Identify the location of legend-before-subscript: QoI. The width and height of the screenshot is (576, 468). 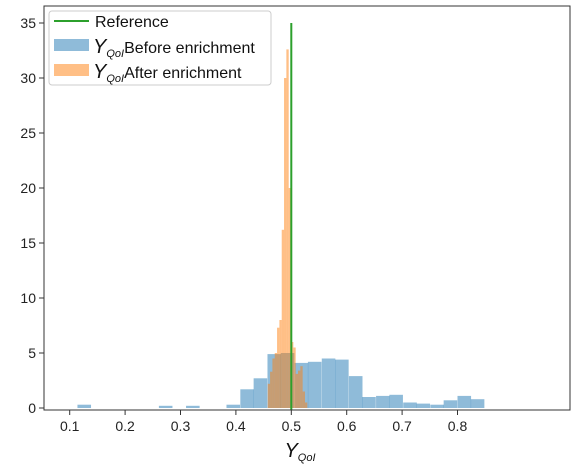
(115, 54).